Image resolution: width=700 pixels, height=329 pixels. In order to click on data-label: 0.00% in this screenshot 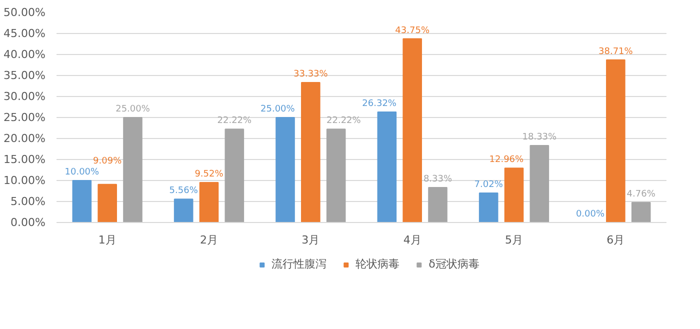, I will do `click(590, 215)`.